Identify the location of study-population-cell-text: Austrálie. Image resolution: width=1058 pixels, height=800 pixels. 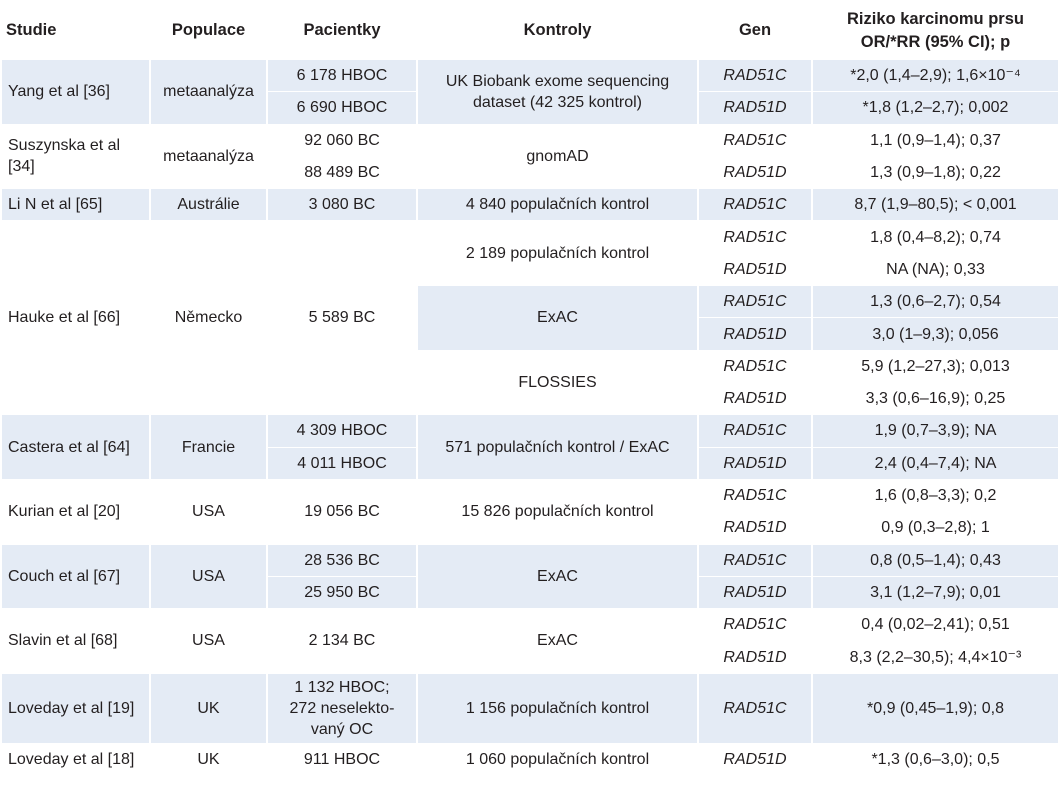
(208, 205).